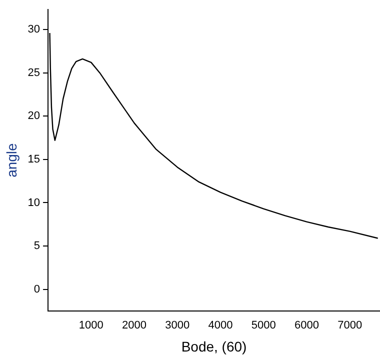 The width and height of the screenshot is (380, 364). I want to click on x-axis-title: Bode, (60), so click(214, 346).